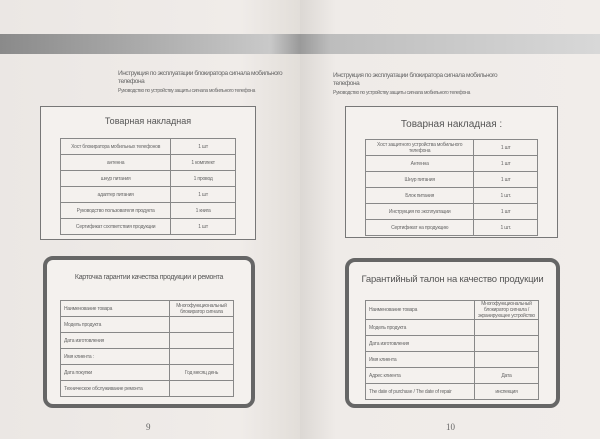  What do you see at coordinates (203, 210) in the screenshot?
I see `item-value: 1 книга` at bounding box center [203, 210].